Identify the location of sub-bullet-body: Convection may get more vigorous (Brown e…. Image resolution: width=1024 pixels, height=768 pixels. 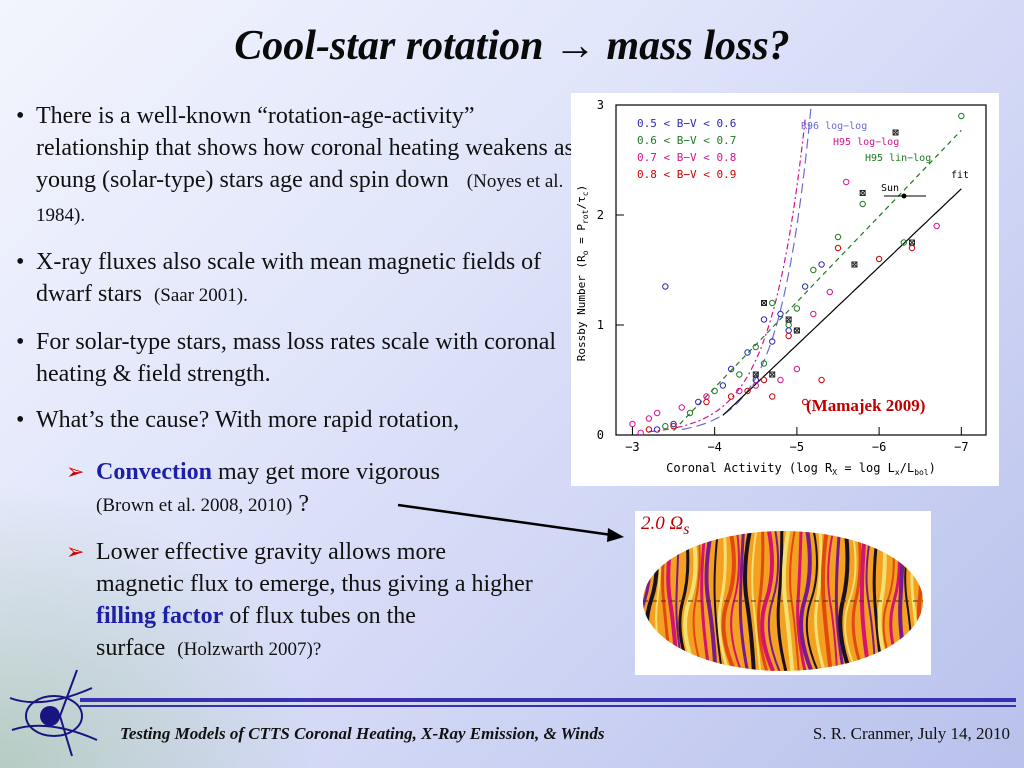
(268, 489).